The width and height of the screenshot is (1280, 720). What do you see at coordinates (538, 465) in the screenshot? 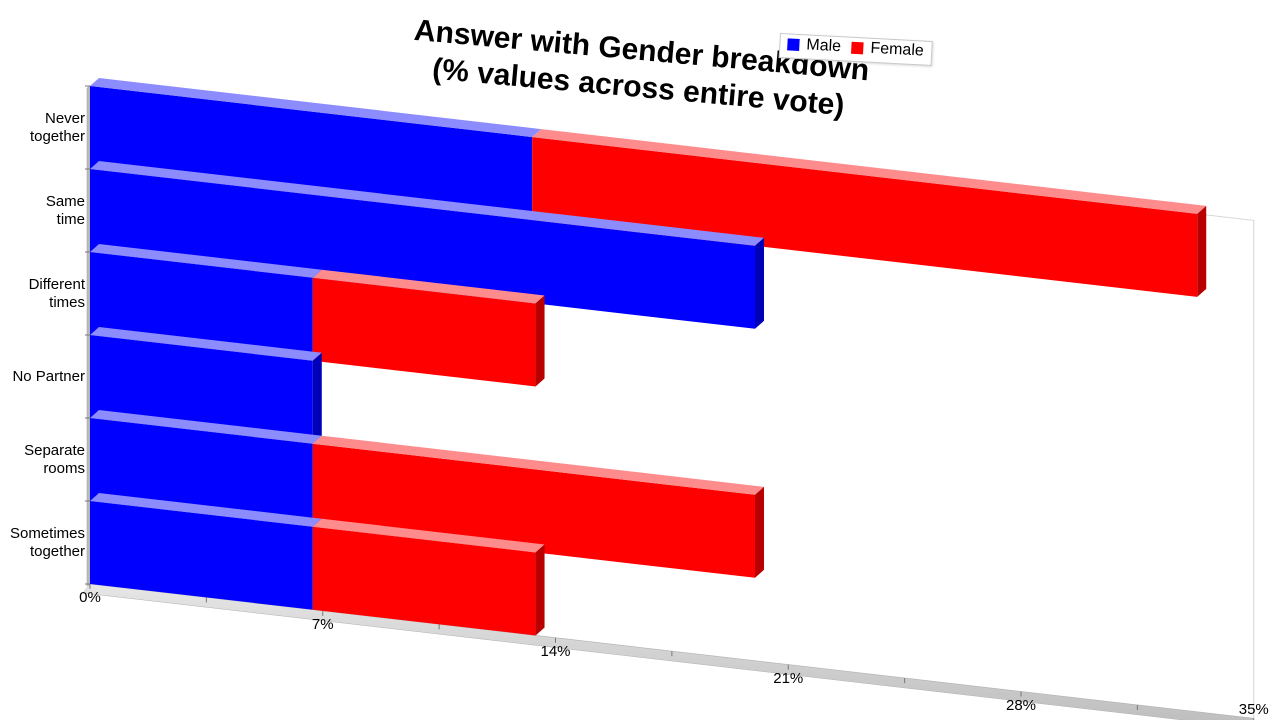
I see `female-bar-5-top` at bounding box center [538, 465].